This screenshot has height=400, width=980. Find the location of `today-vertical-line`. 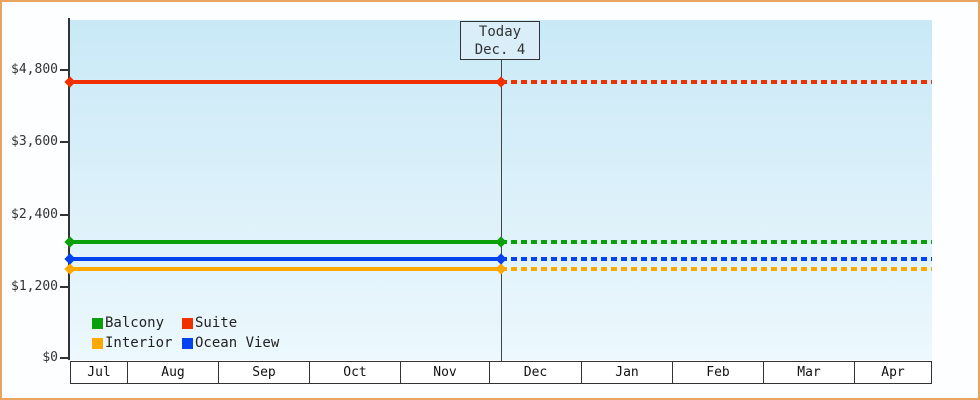

today-vertical-line is located at coordinates (501, 210).